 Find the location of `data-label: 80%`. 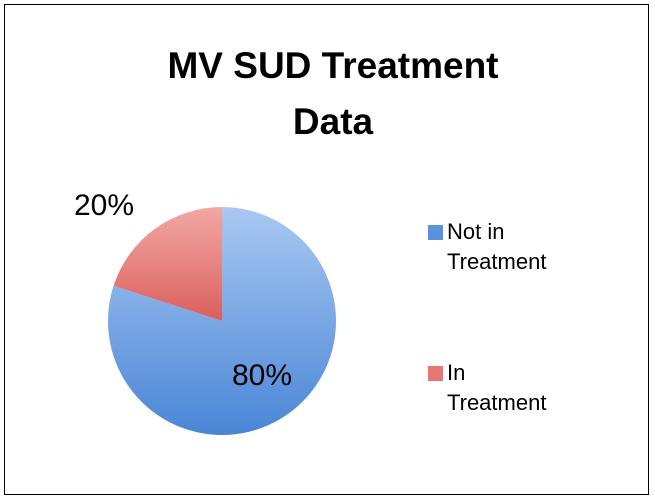

data-label: 80% is located at coordinates (262, 375).